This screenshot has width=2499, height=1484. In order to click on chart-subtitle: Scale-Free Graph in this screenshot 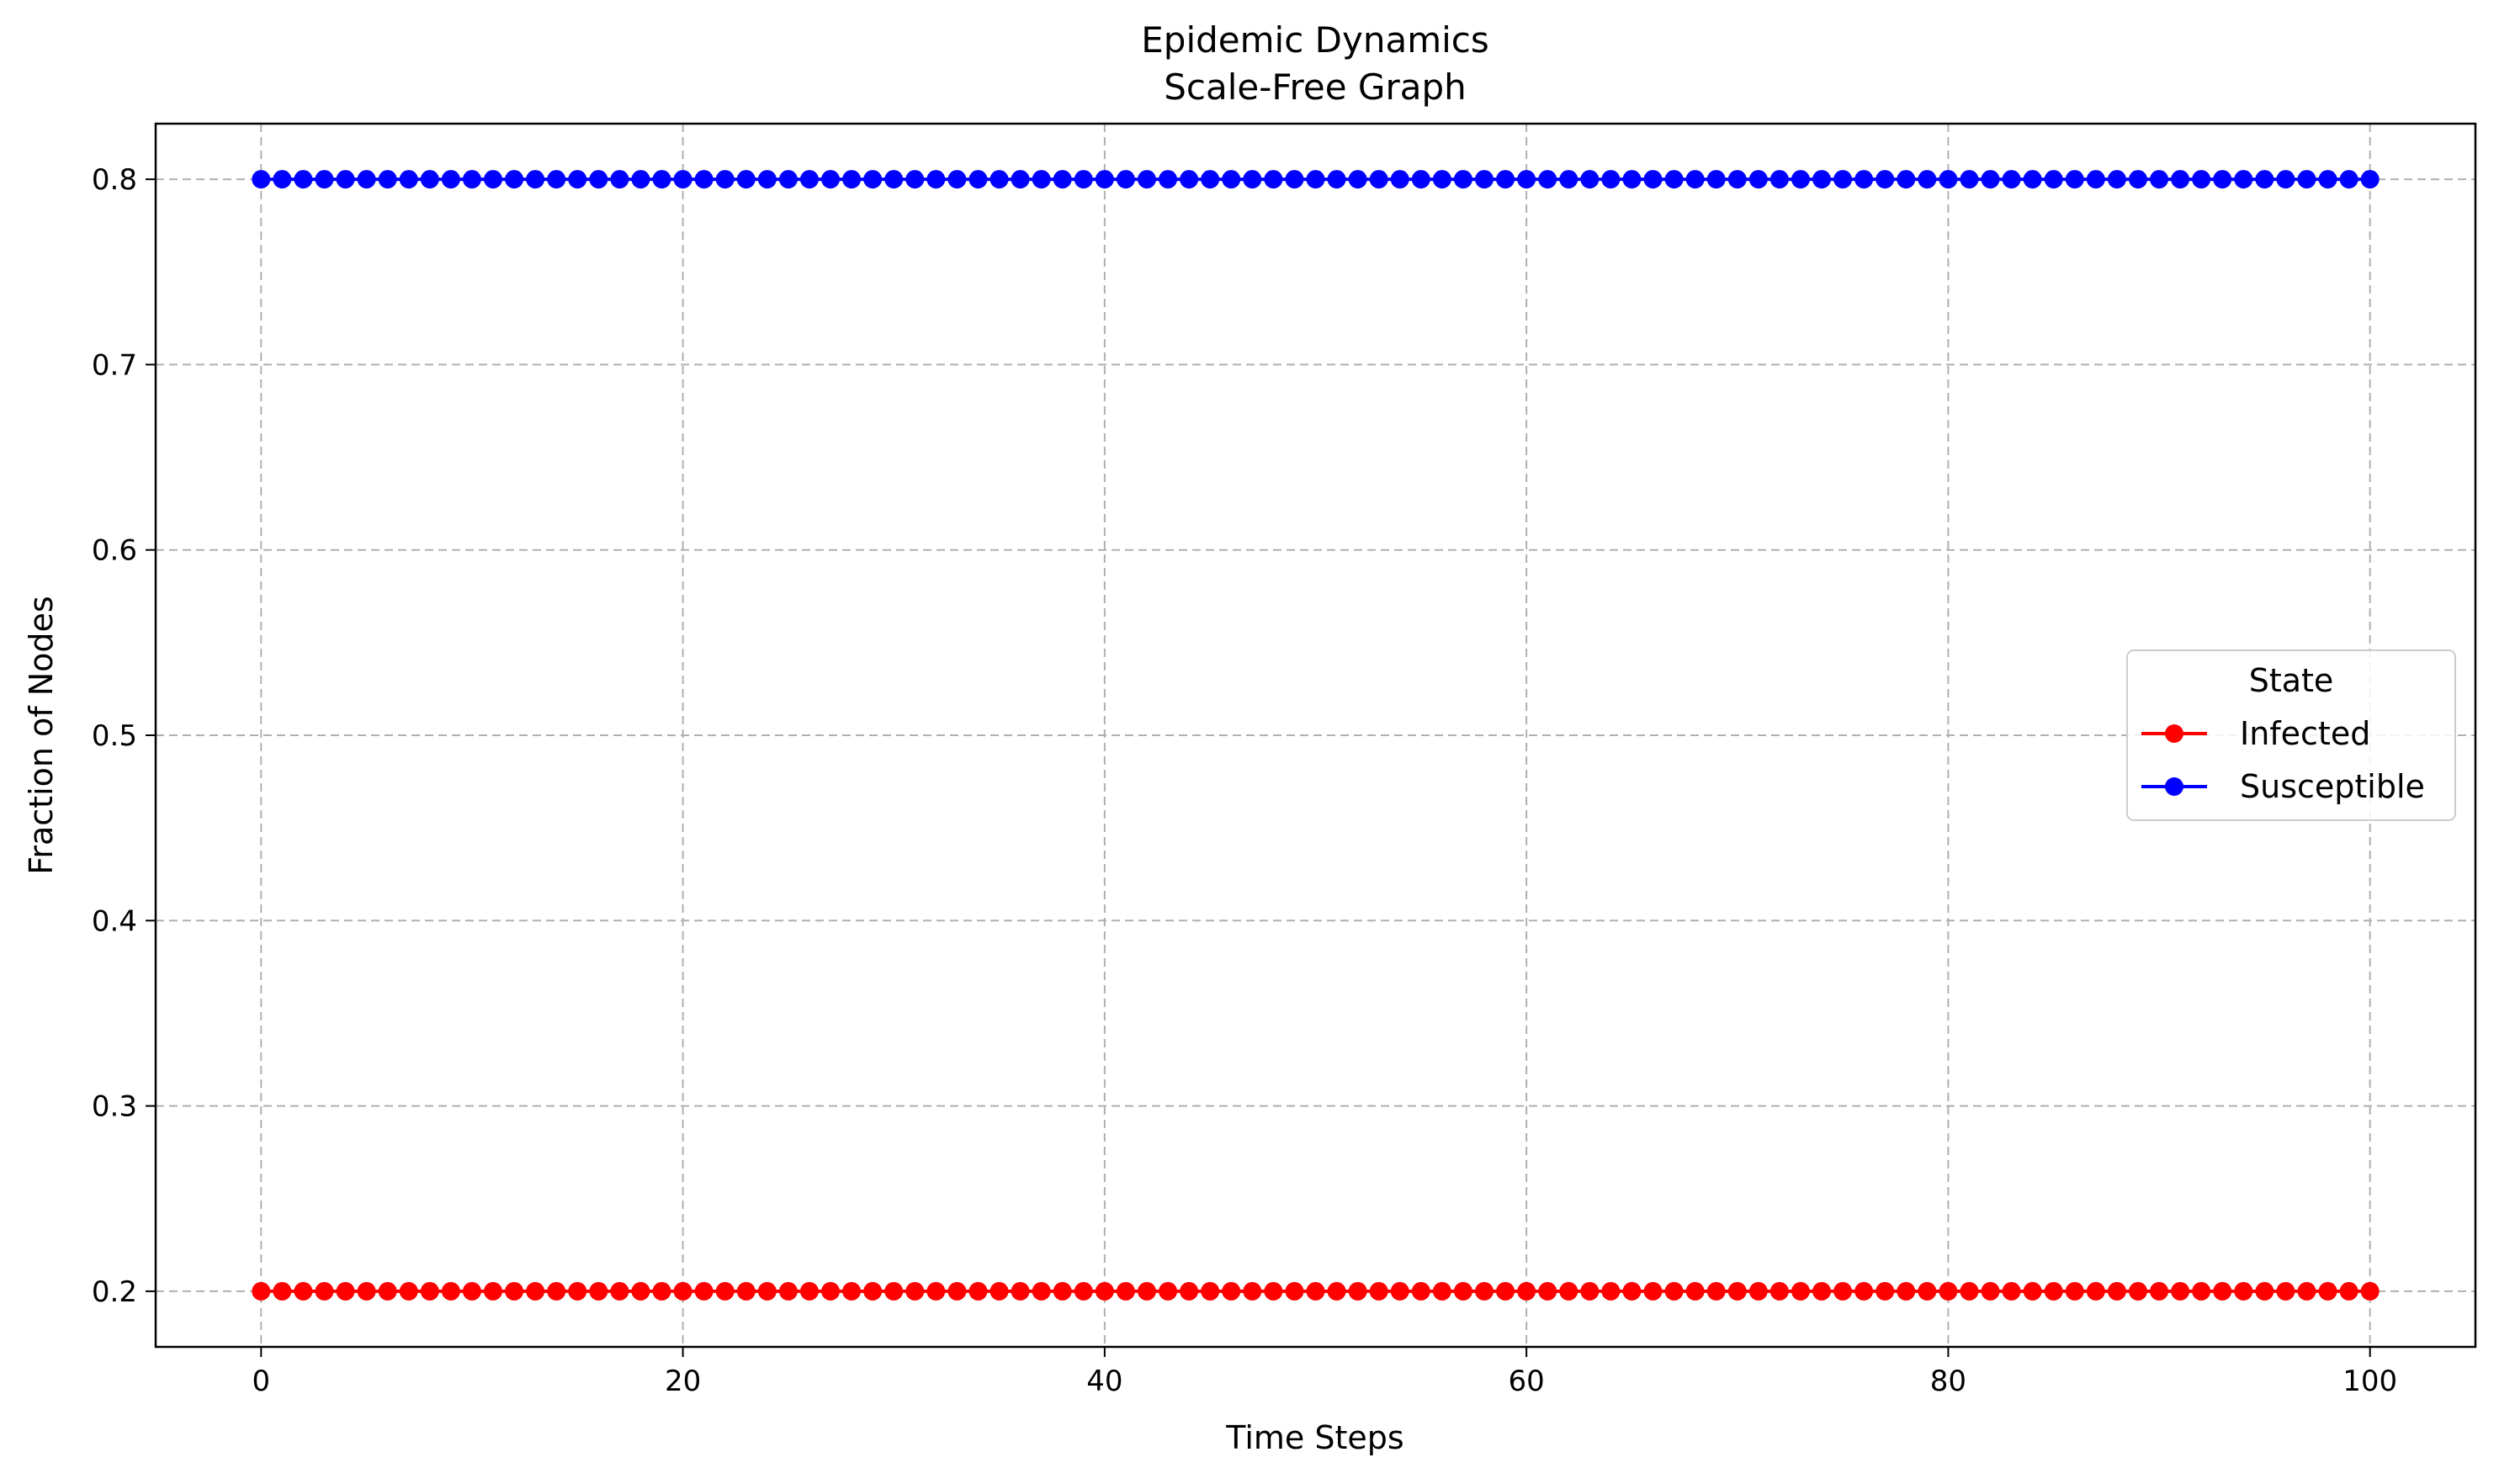, I will do `click(1315, 87)`.